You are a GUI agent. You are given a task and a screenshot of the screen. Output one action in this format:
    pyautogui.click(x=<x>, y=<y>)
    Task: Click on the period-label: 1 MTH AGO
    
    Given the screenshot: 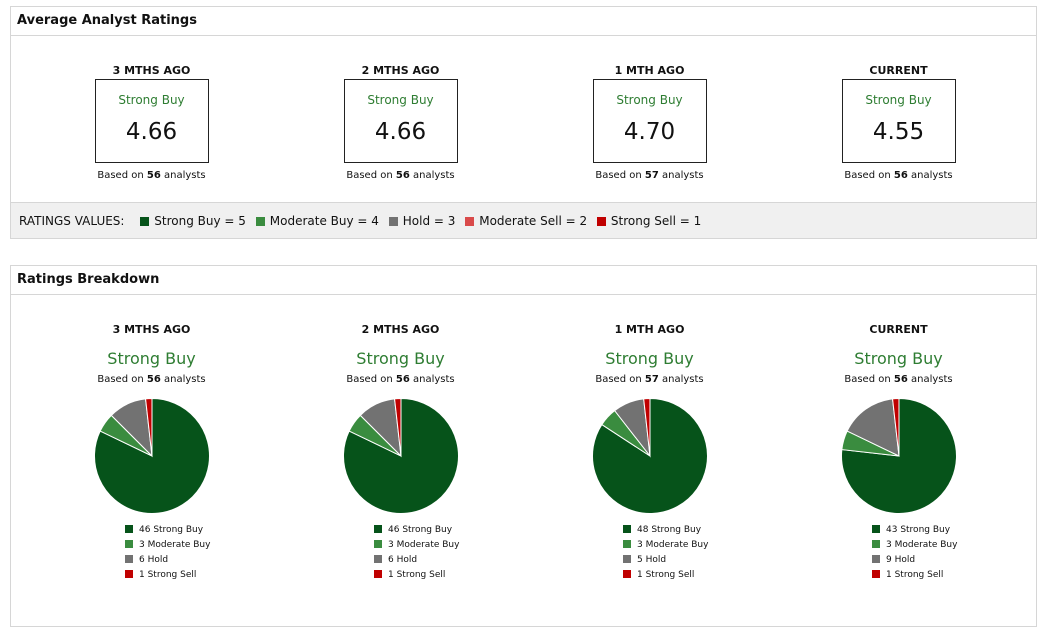 What is the action you would take?
    pyautogui.click(x=649, y=329)
    